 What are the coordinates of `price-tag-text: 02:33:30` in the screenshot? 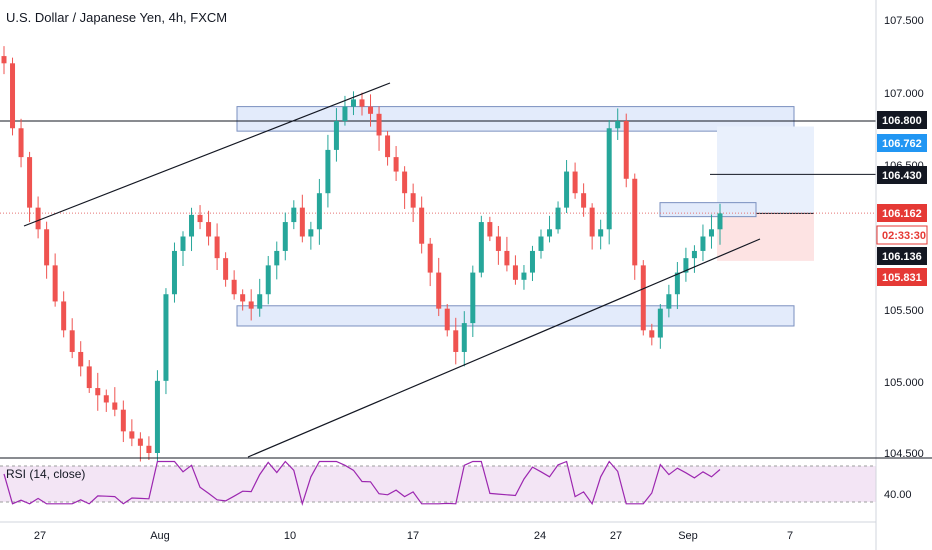 It's located at (904, 236).